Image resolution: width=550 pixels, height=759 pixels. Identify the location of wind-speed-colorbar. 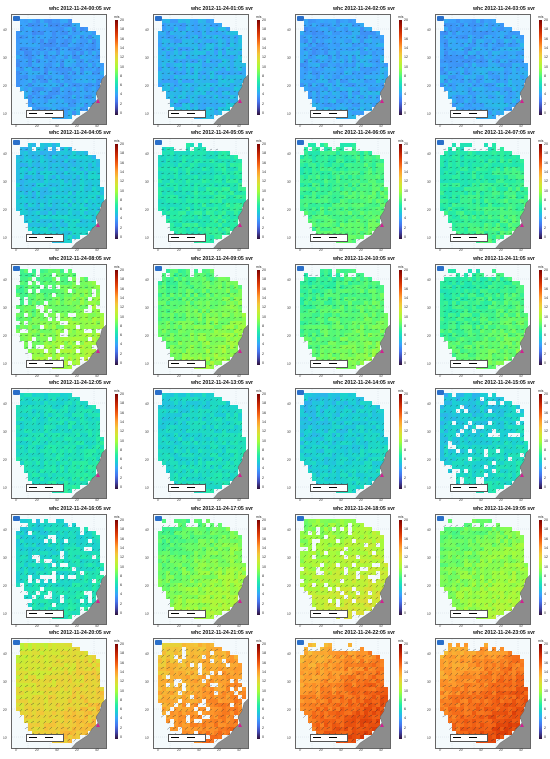
(540, 567).